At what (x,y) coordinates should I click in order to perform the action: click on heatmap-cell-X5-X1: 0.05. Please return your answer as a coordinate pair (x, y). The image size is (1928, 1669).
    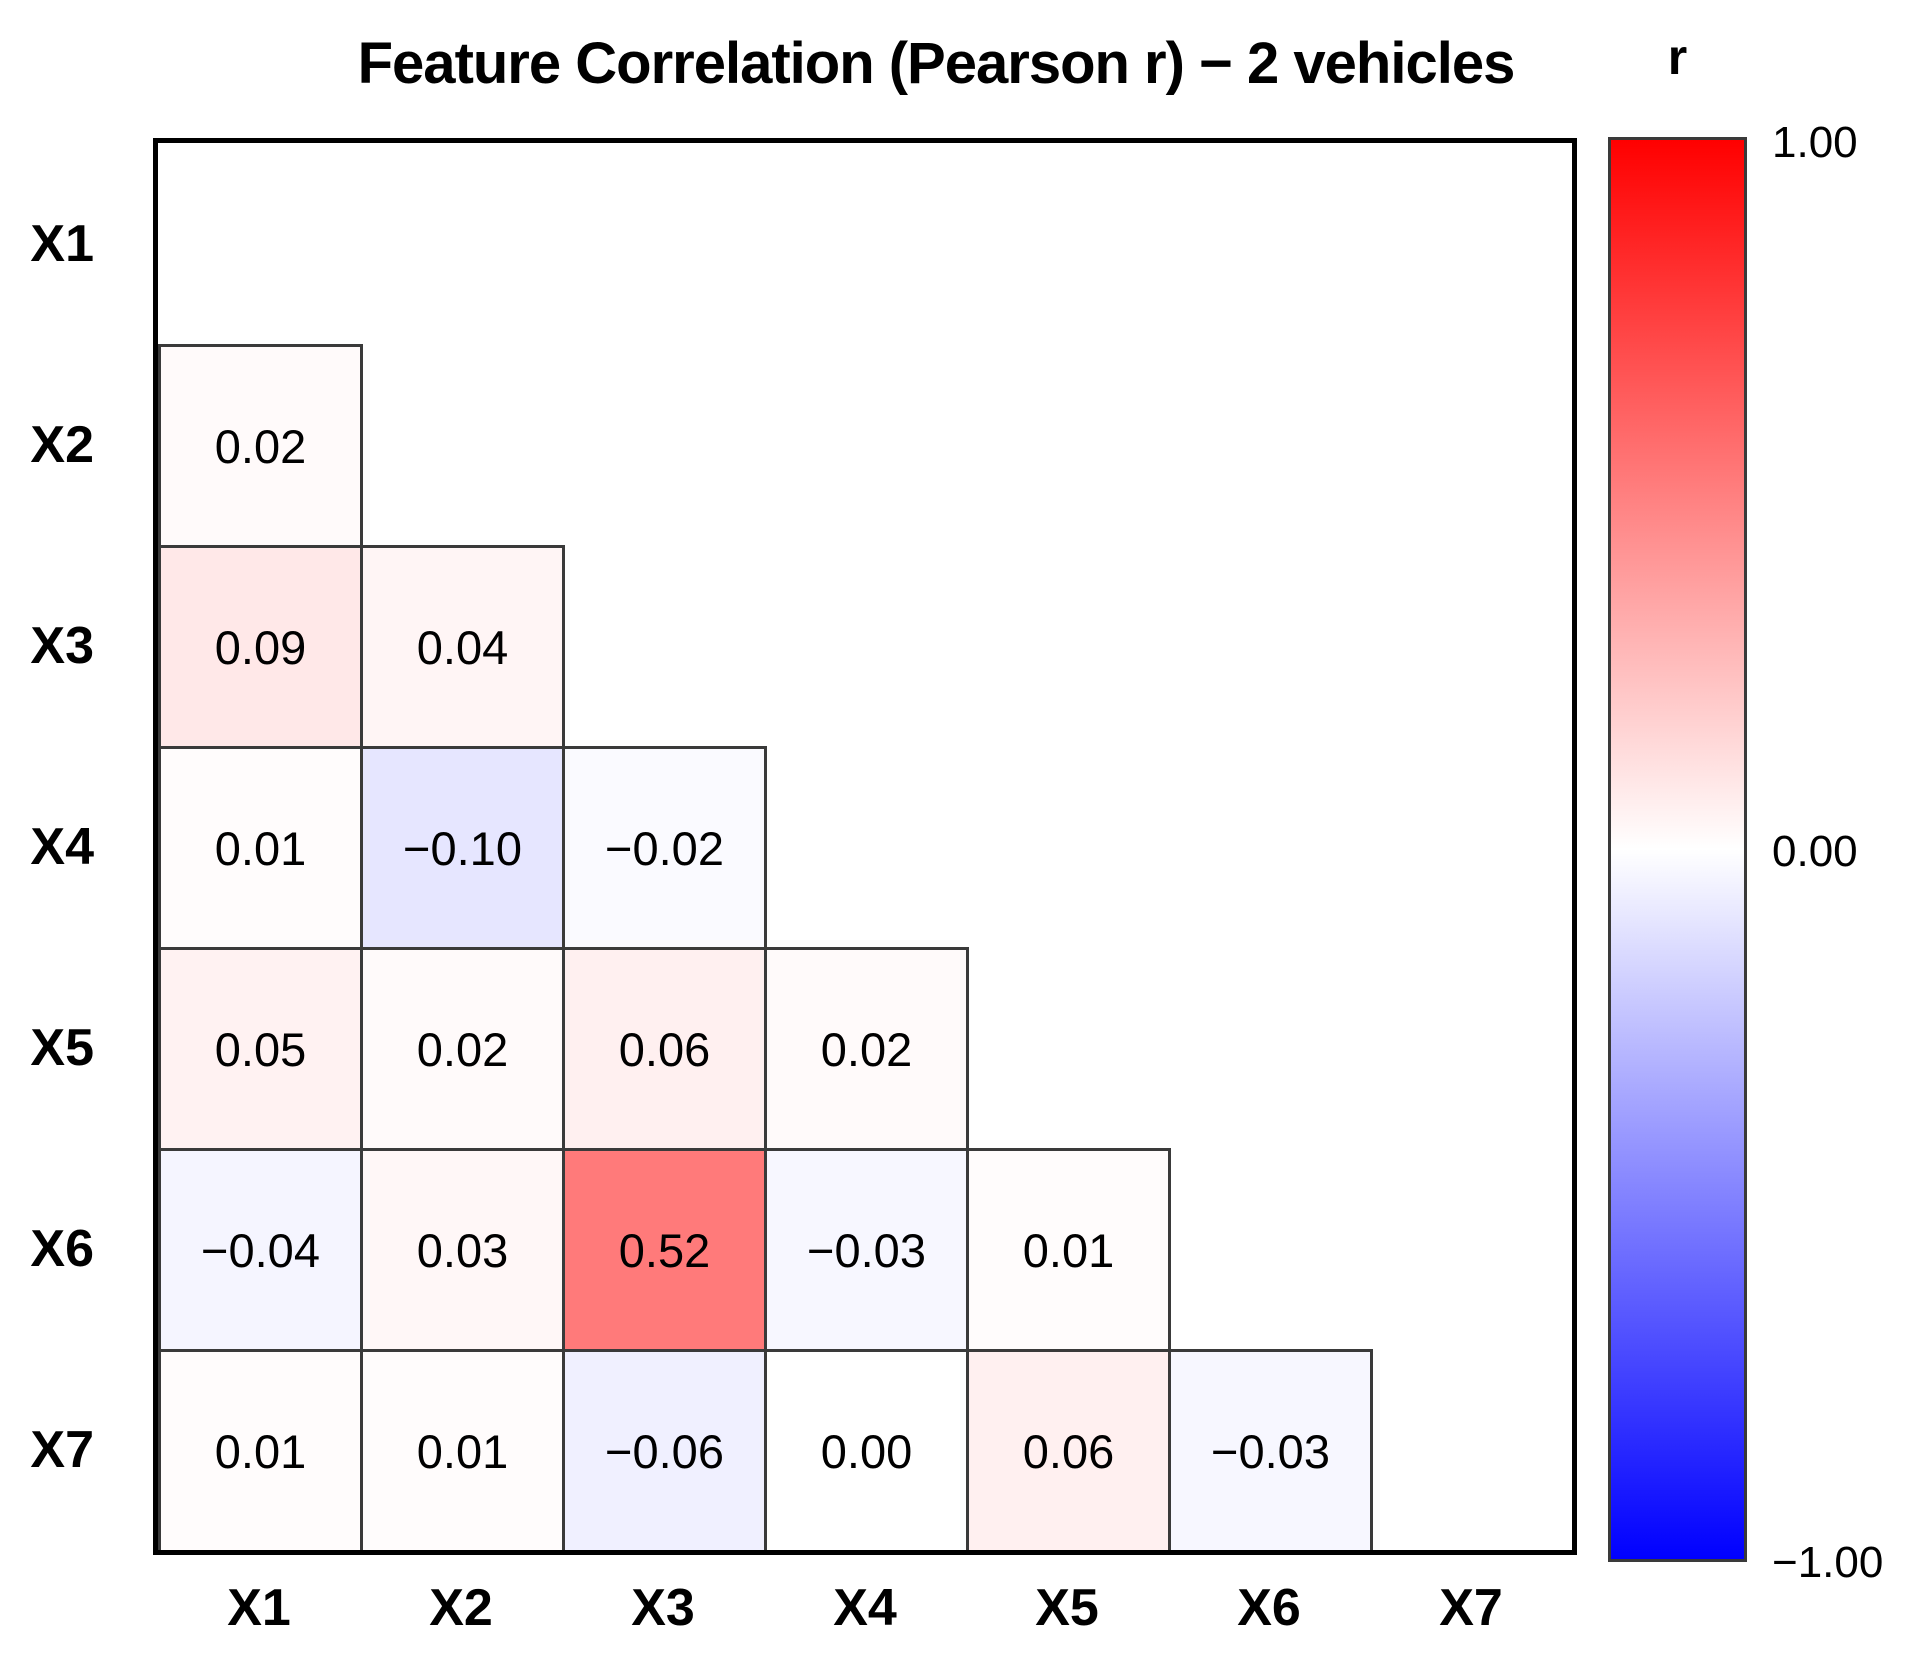
    Looking at the image, I should click on (260, 1049).